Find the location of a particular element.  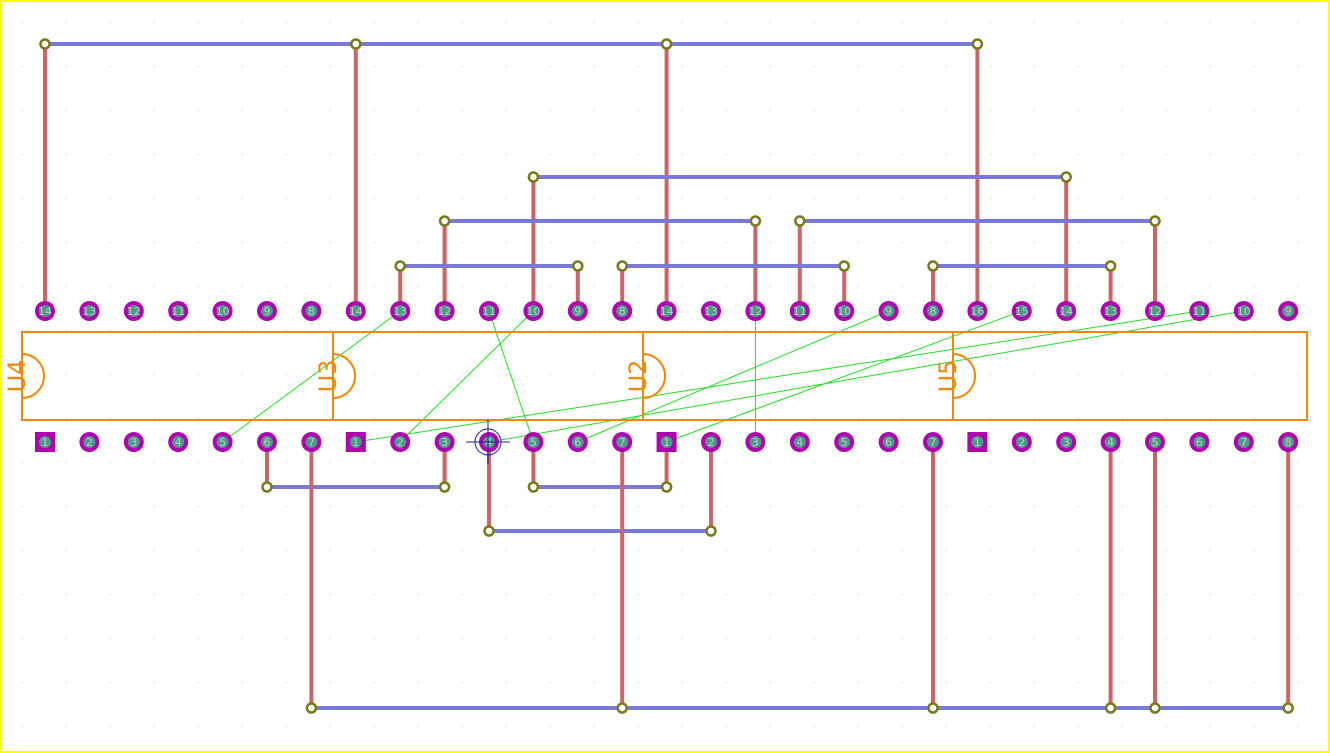

pad-u5-9: 9 is located at coordinates (1288, 311).